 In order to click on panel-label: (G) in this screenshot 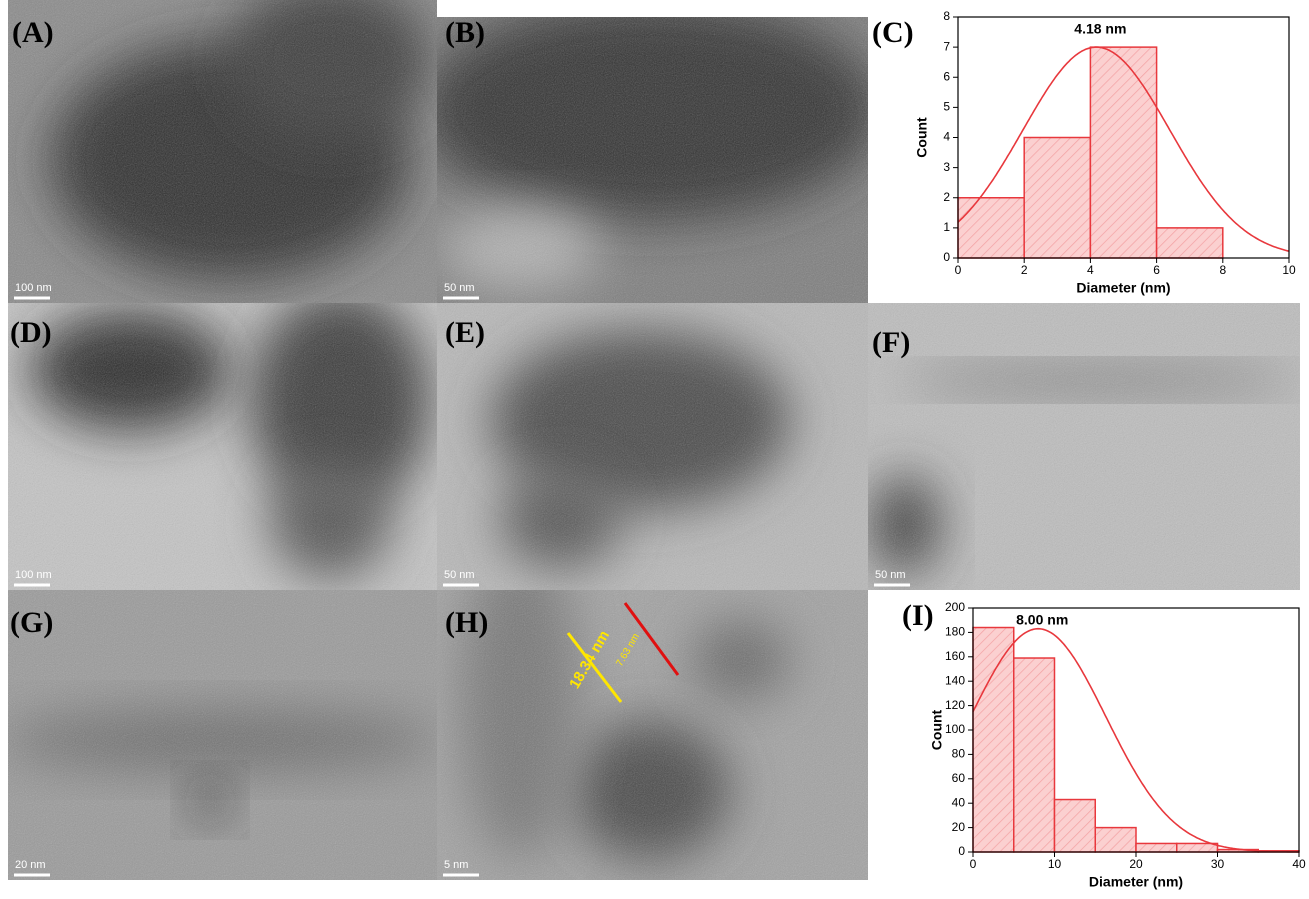, I will do `click(31, 622)`.